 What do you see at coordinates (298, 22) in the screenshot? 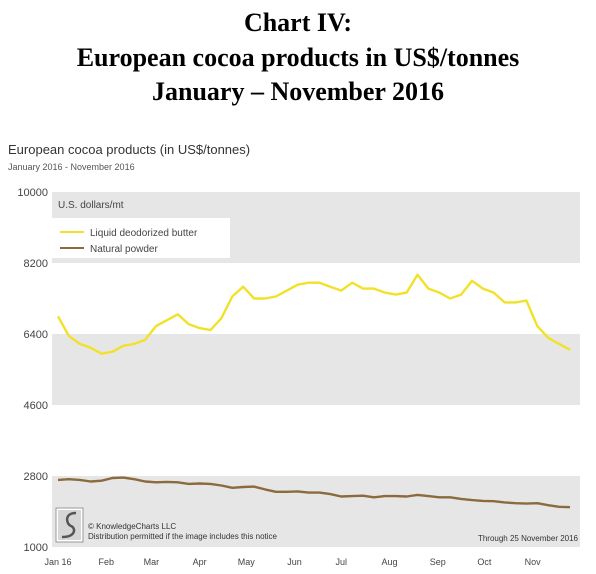
I see `heading-chart-number: Chart IV:` at bounding box center [298, 22].